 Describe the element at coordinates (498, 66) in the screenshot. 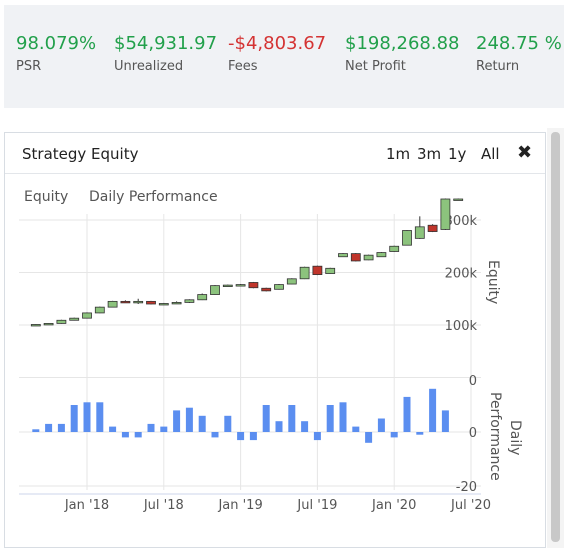

I see `stat-label: Return` at that location.